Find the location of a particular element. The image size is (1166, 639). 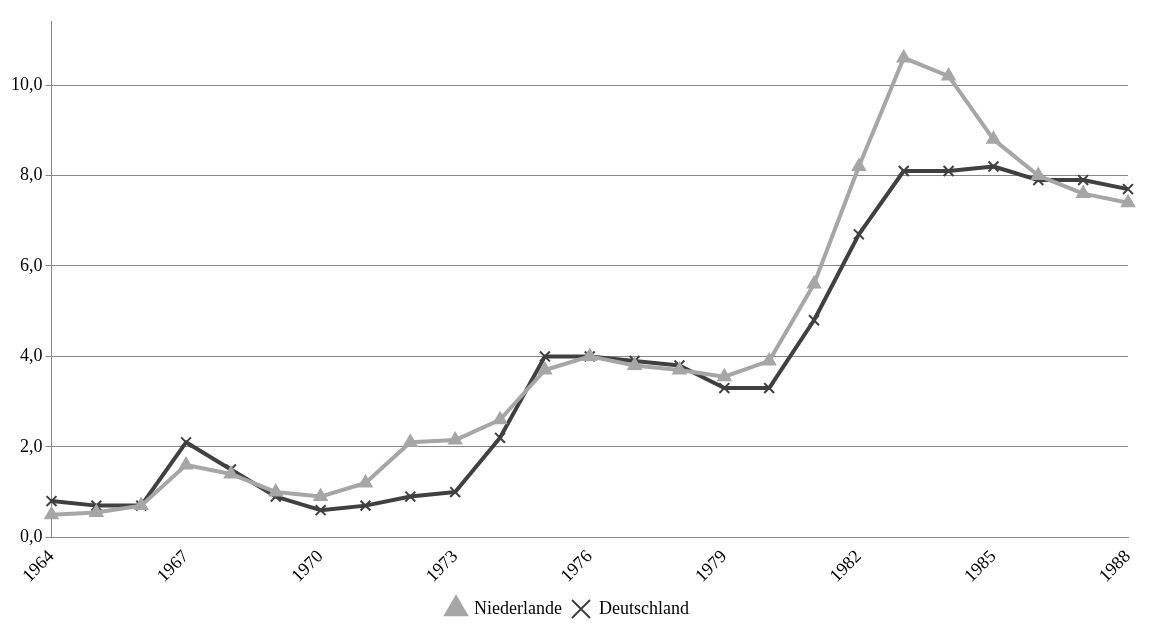

y-tick-label: 10,0 is located at coordinates (27, 83).